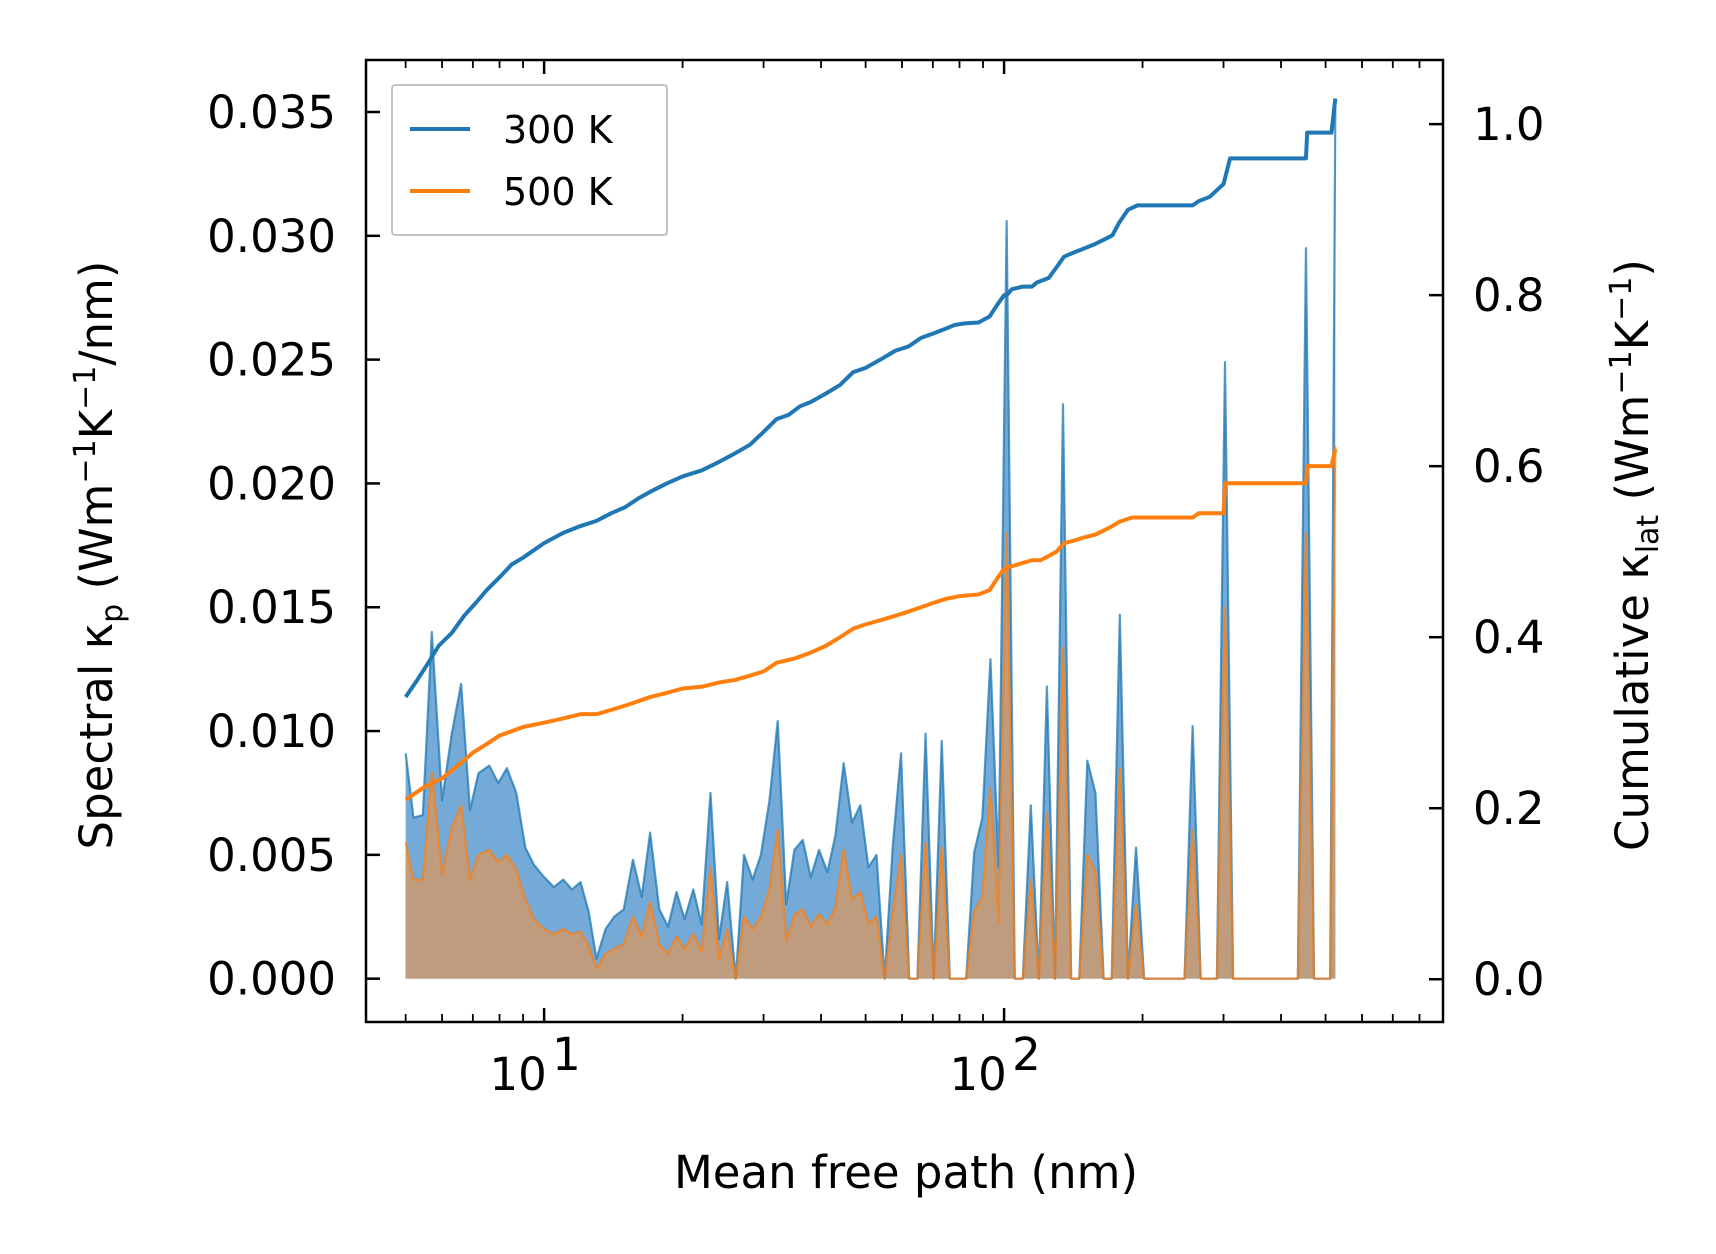 This screenshot has height=1254, width=1716. I want to click on y-tick-label: 0.035, so click(271, 112).